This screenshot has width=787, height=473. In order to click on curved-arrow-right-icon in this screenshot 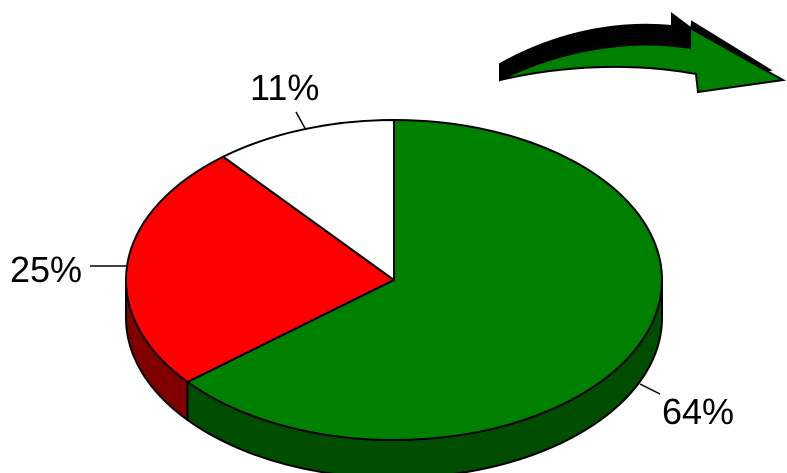, I will do `click(643, 53)`.